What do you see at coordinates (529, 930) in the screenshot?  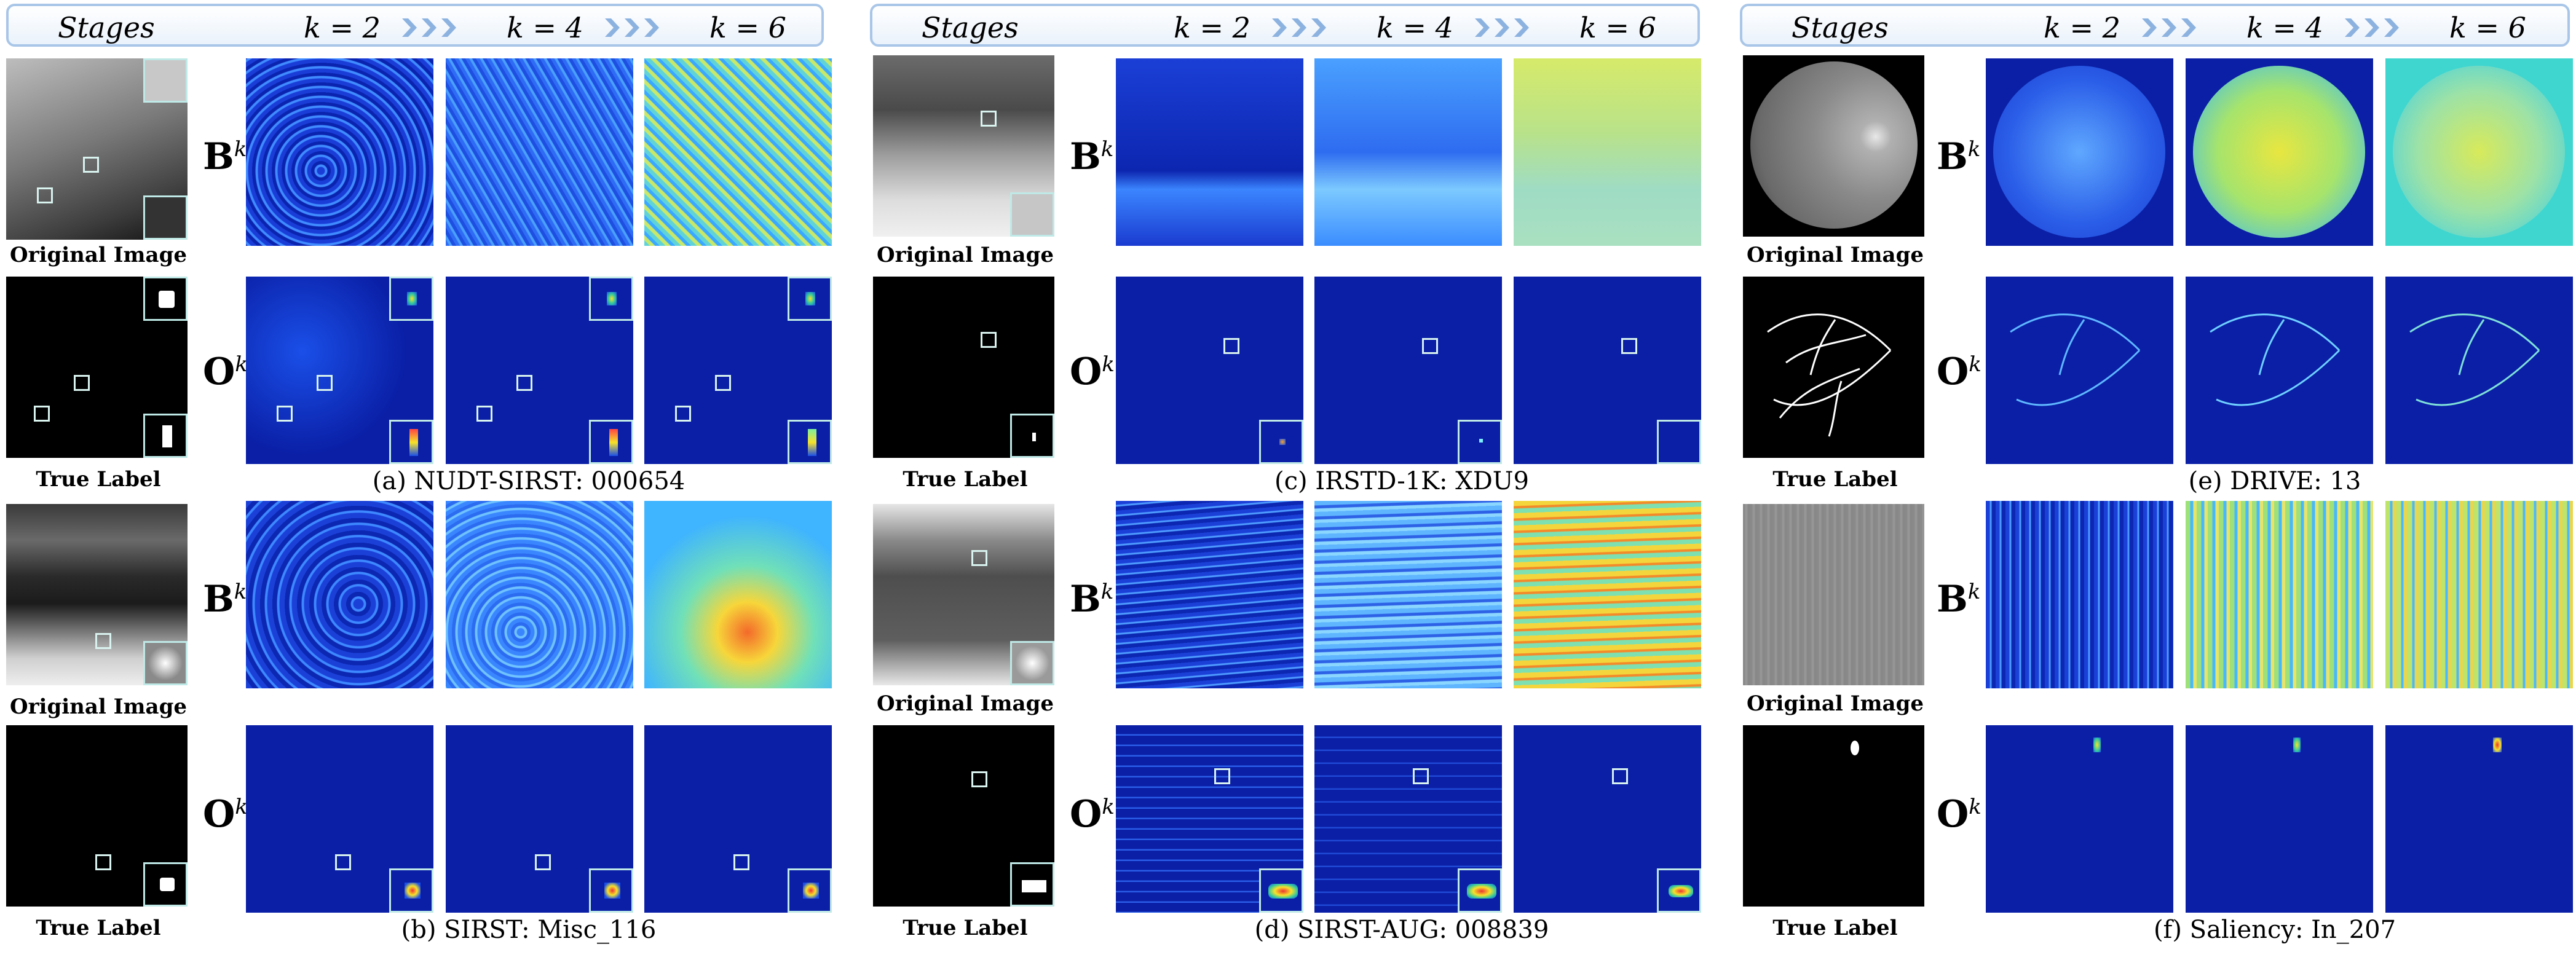 I see `panel-caption-b: (b) SIRST: Misc_116` at bounding box center [529, 930].